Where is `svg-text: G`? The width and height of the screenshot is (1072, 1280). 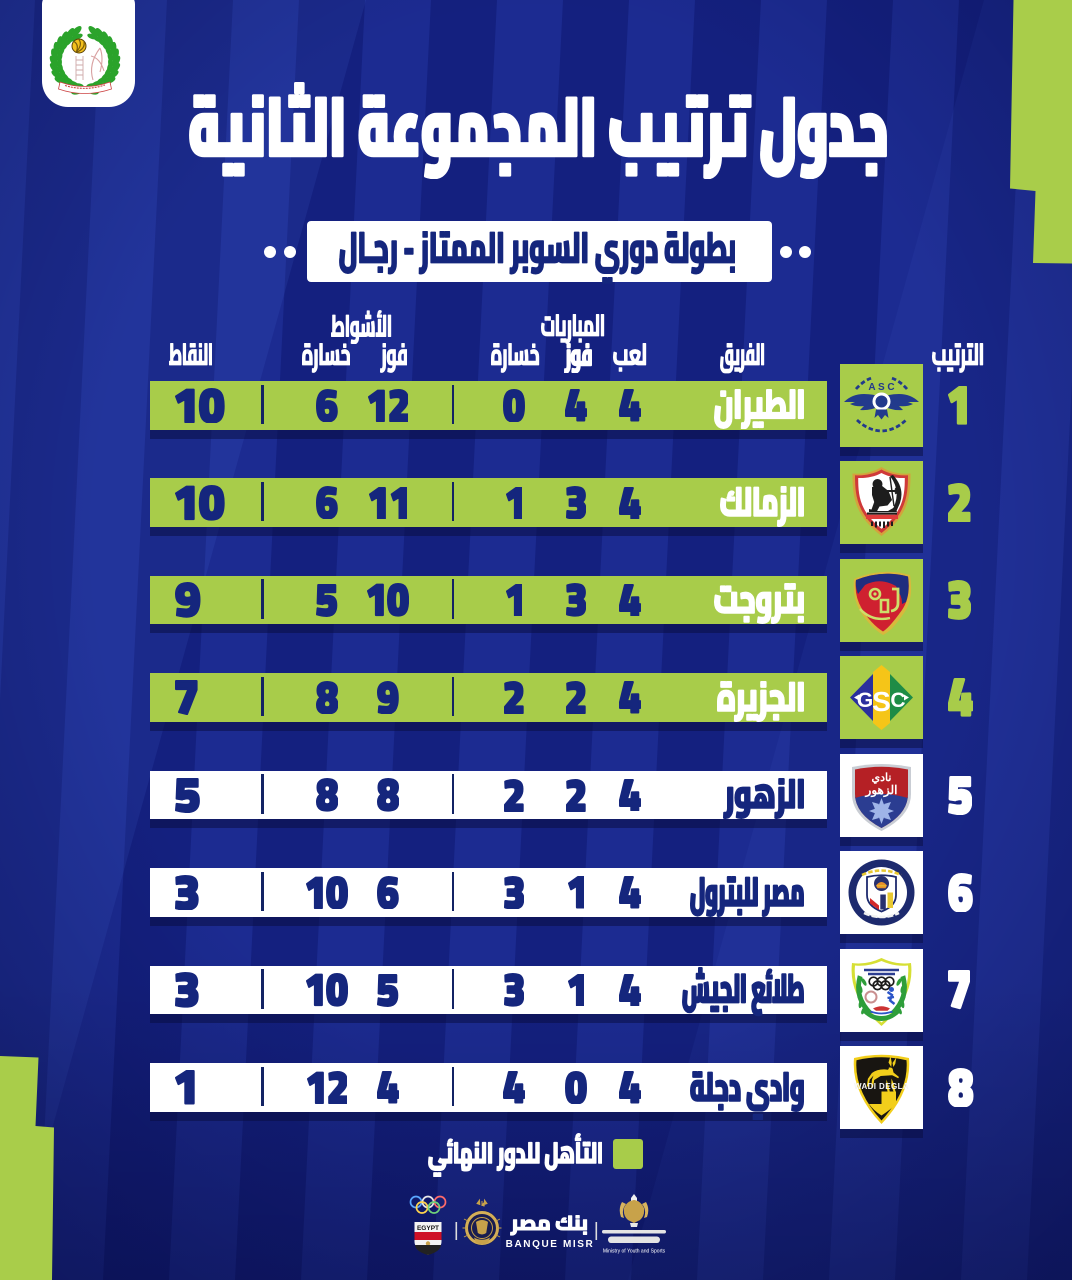 svg-text: G is located at coordinates (865, 700).